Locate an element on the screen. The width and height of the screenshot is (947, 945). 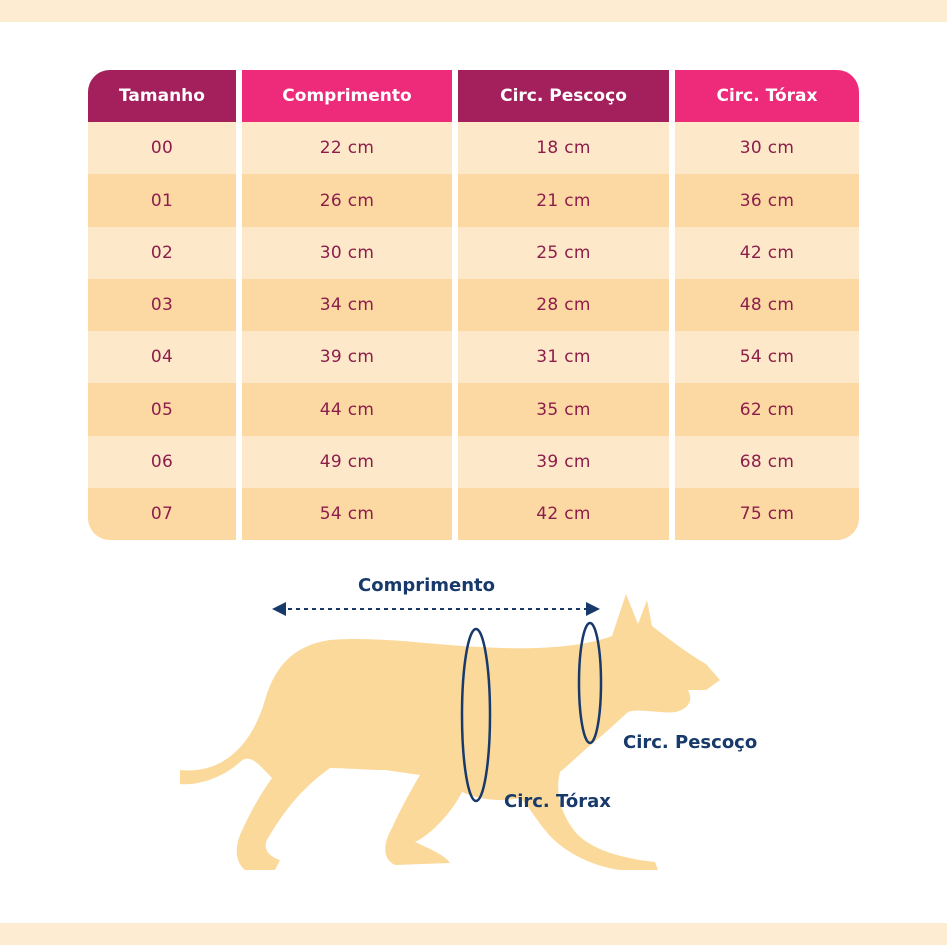
table-cell: 00 is located at coordinates (162, 148).